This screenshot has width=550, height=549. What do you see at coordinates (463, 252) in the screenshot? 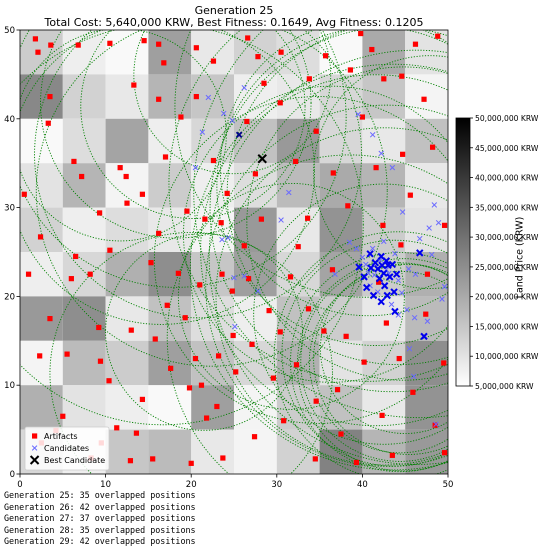
I see `colorbar-scale` at bounding box center [463, 252].